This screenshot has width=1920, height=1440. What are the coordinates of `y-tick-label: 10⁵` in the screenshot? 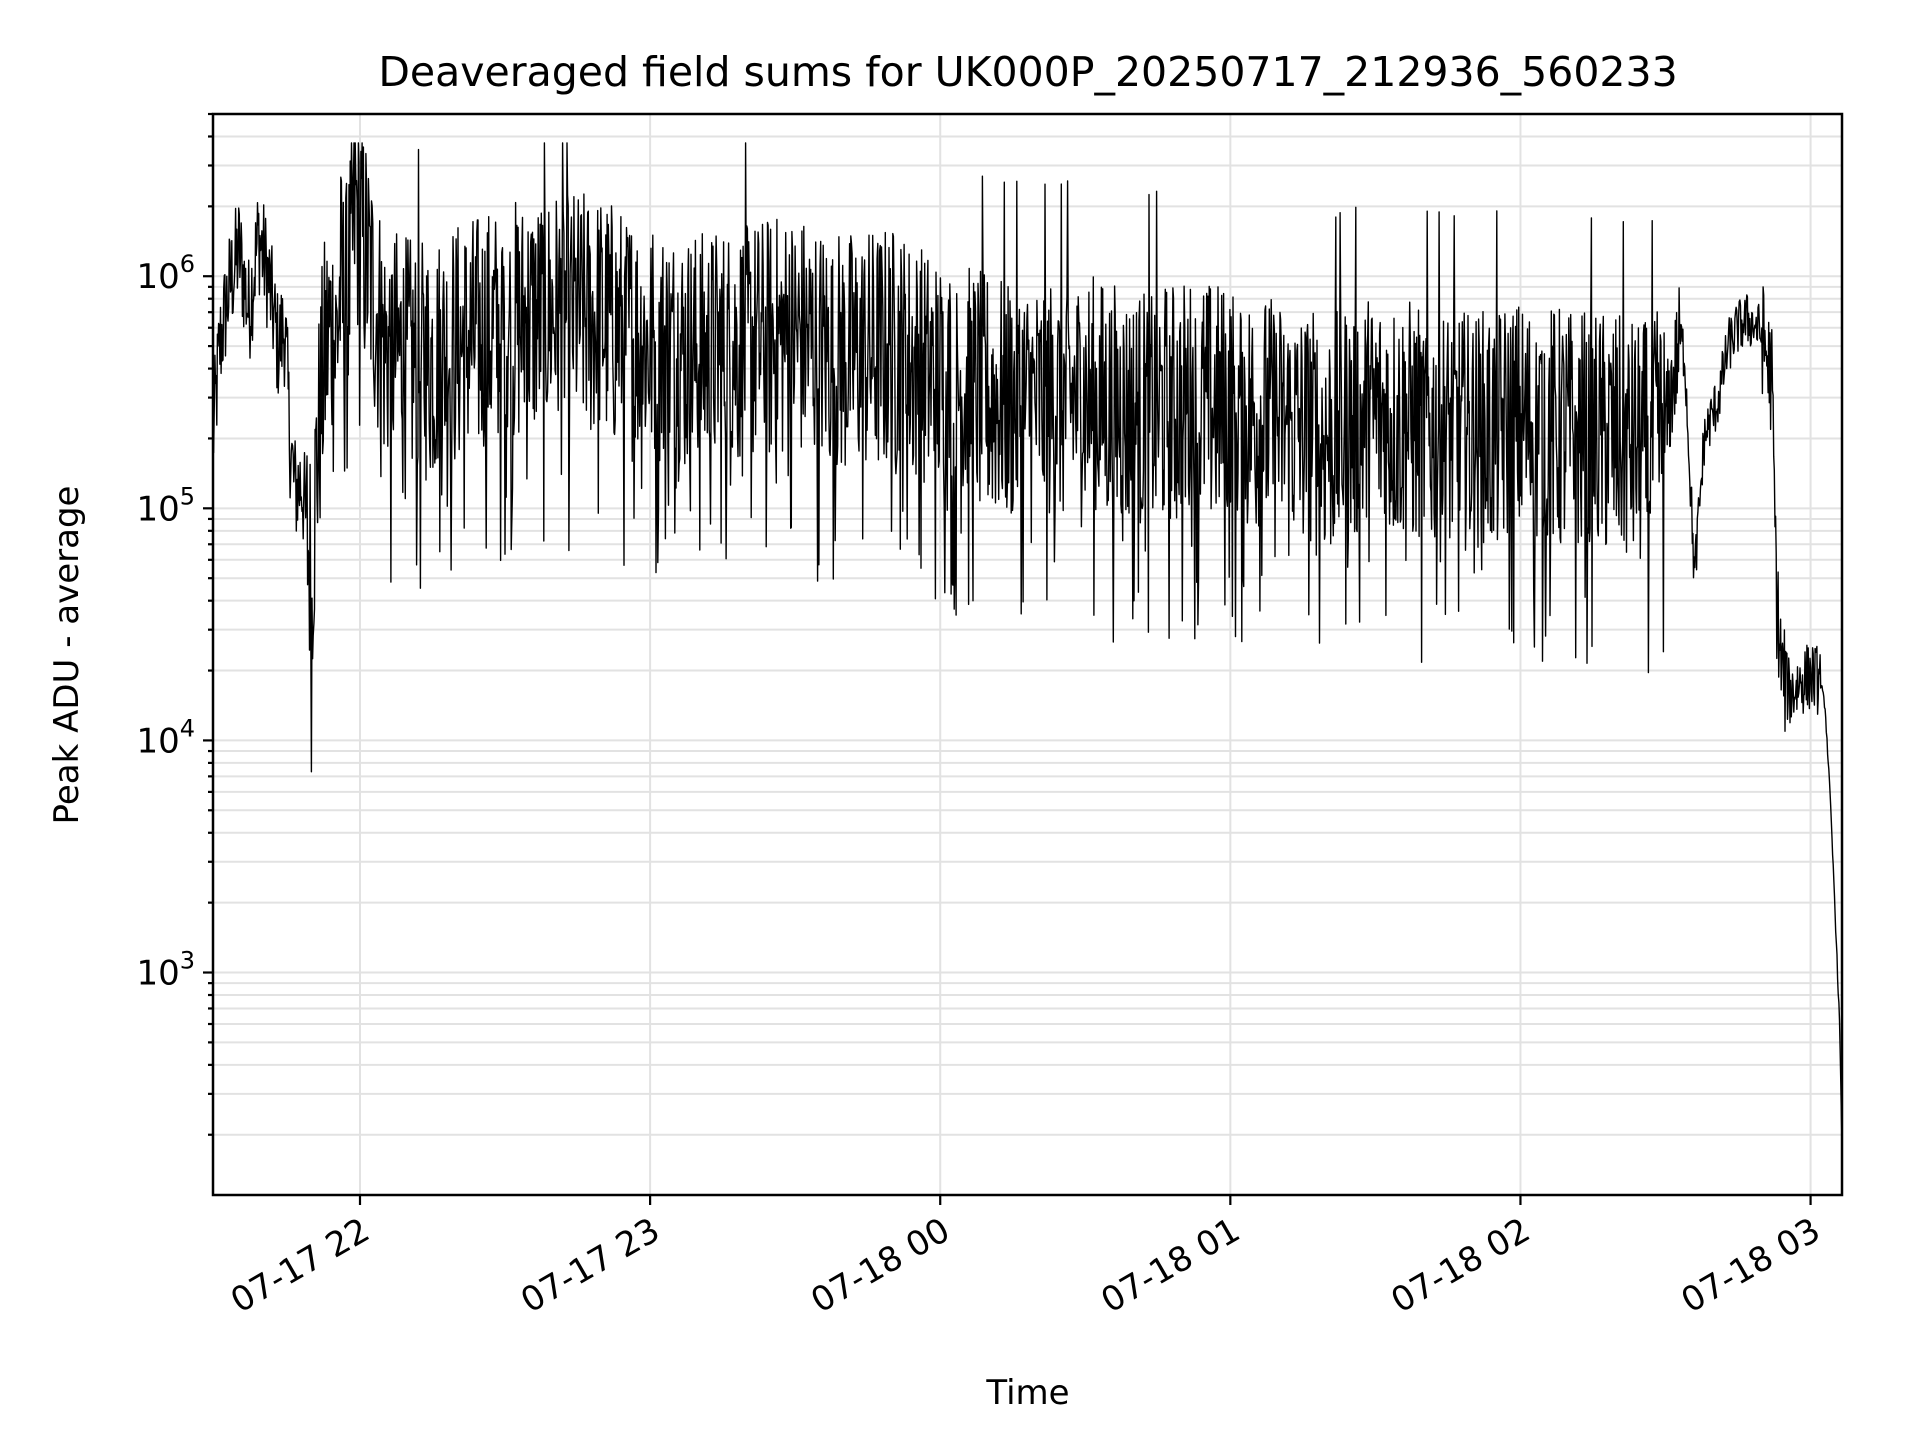 It's located at (165, 505).